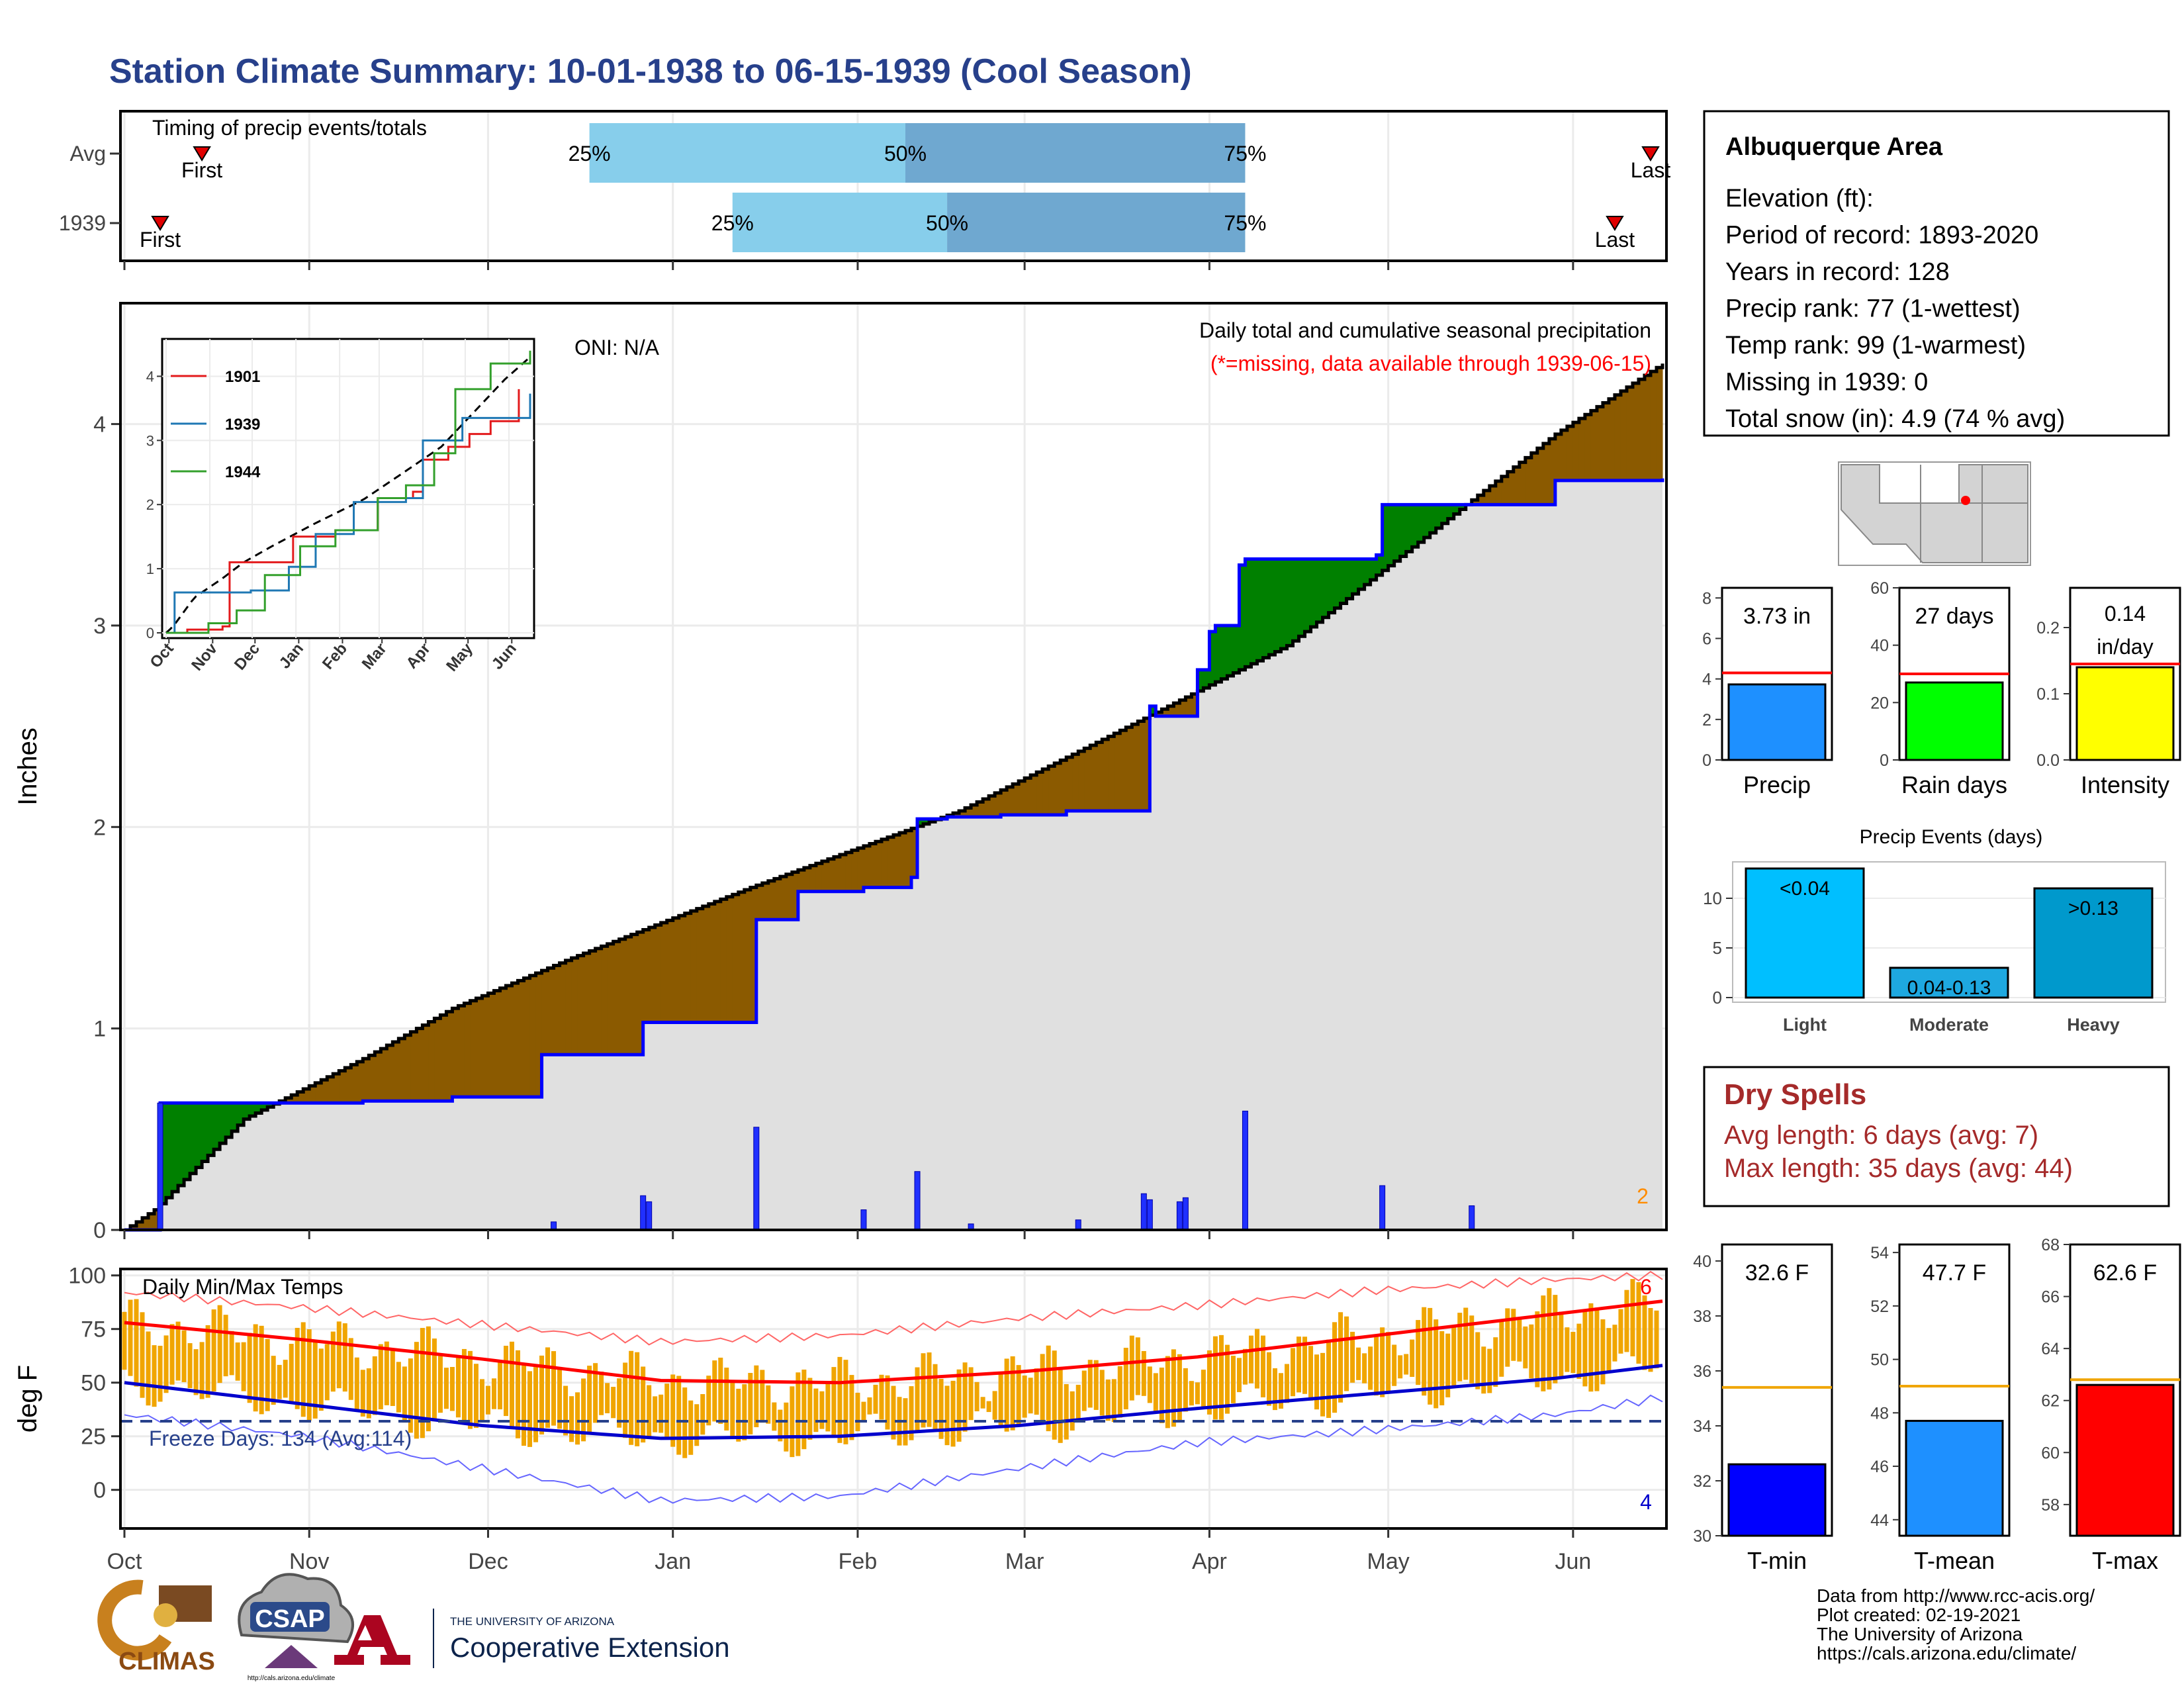  I want to click on inset-legend-label: 1939, so click(242, 425).